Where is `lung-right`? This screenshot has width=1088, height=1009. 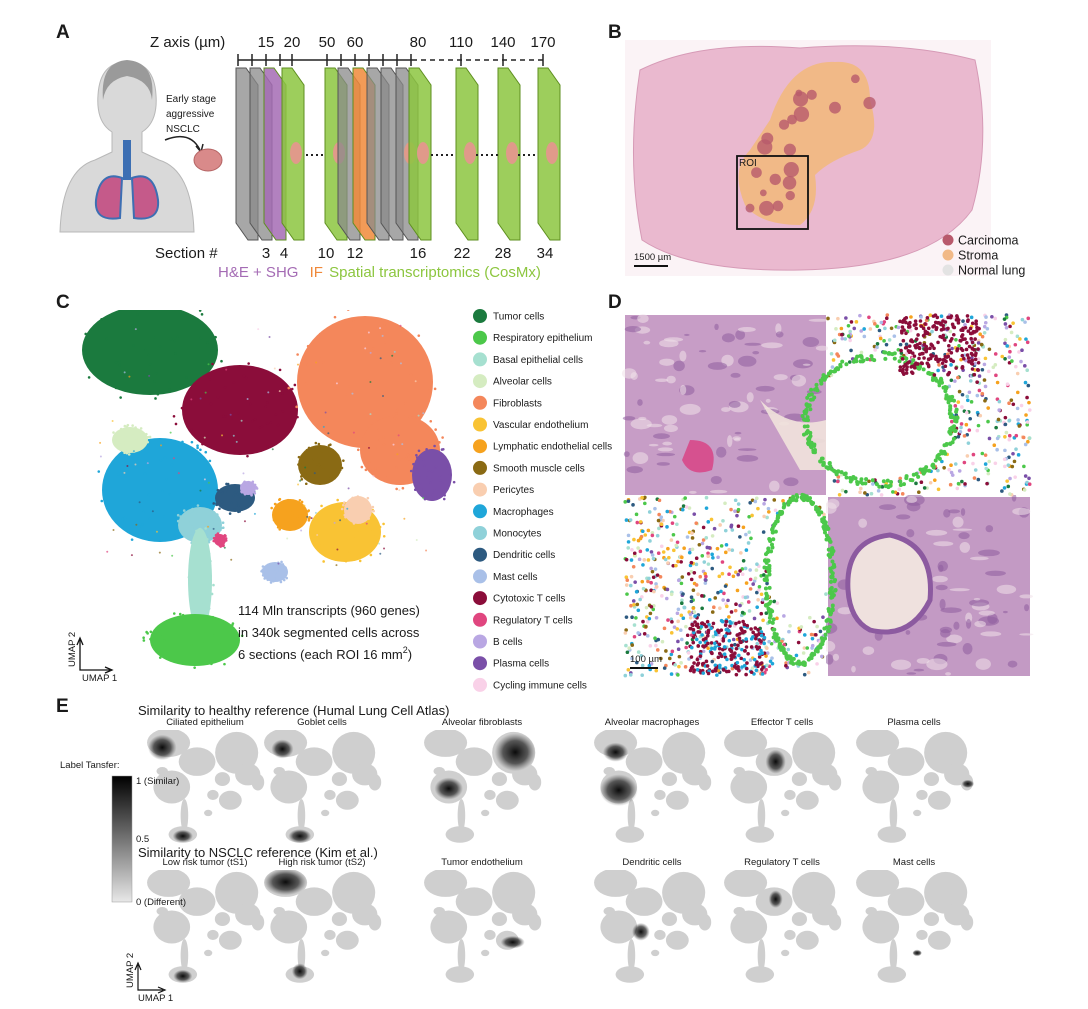 lung-right is located at coordinates (145, 197).